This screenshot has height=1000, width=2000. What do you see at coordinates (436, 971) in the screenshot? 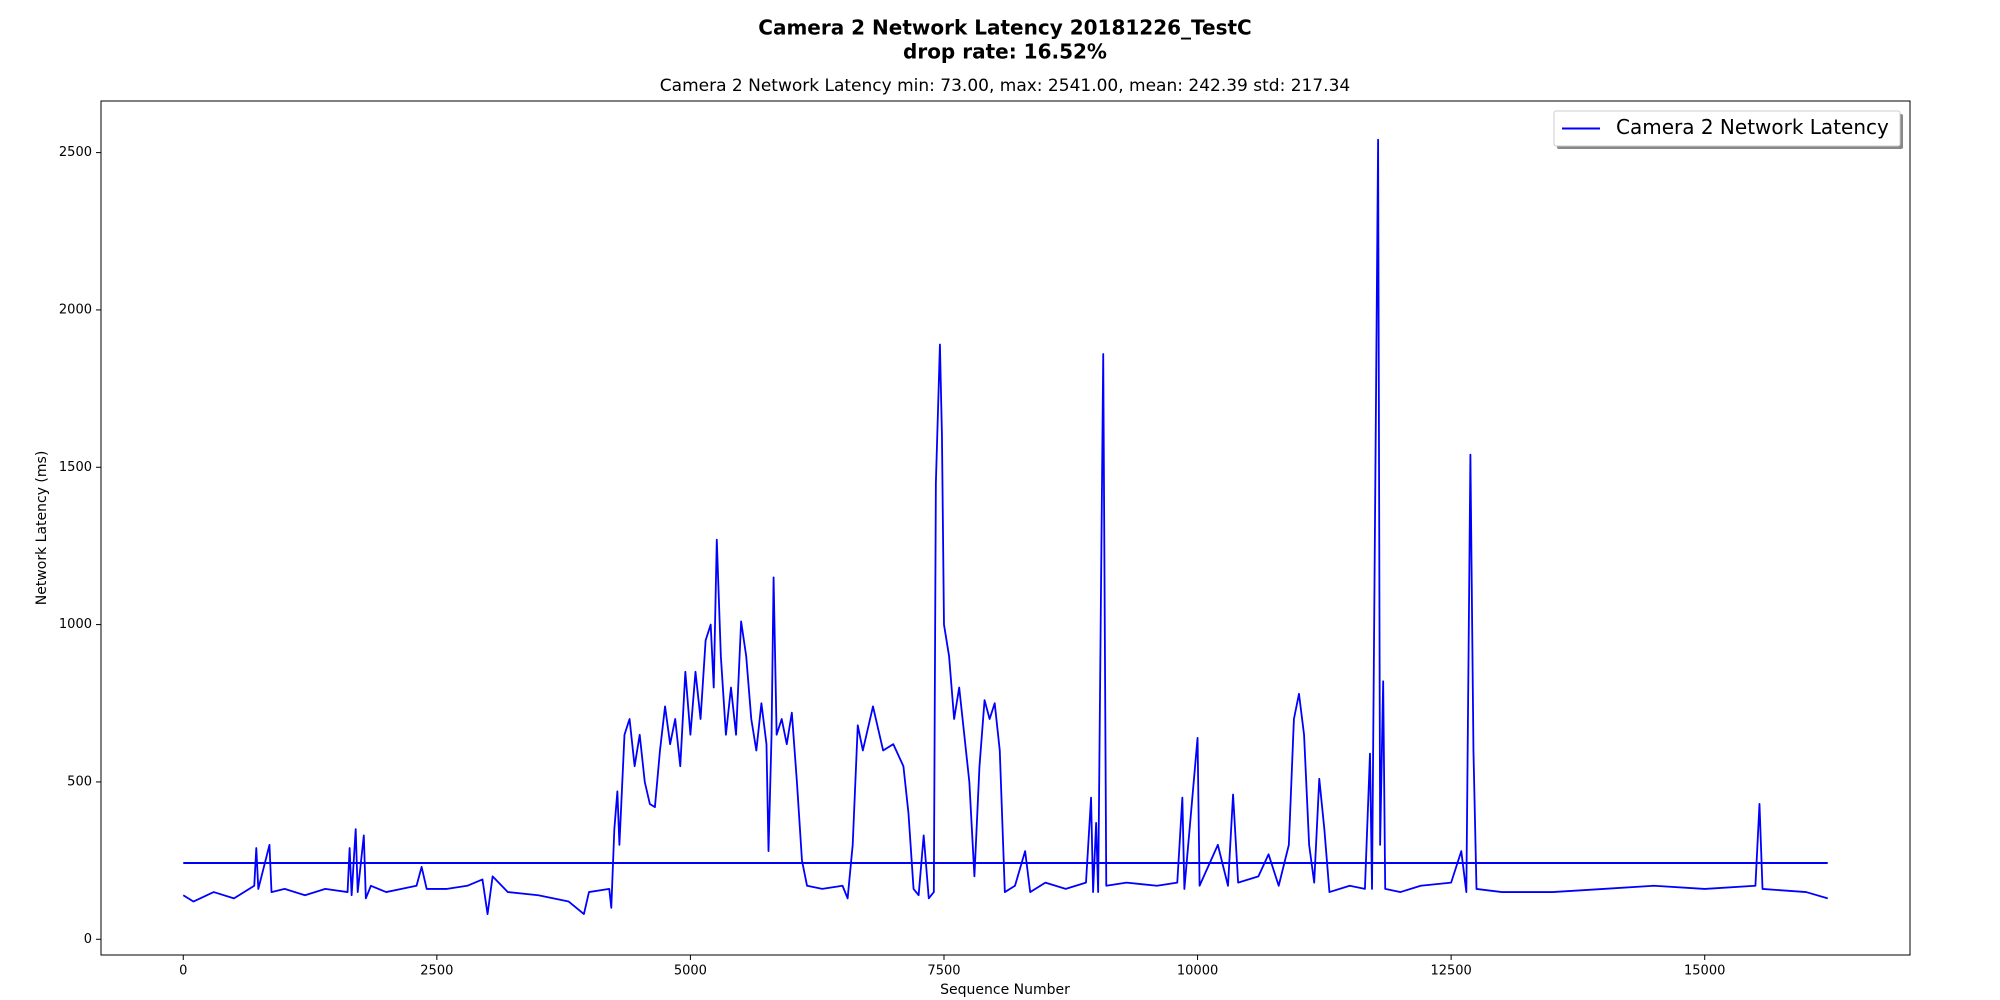
I see `x-tick-label: 2500` at bounding box center [436, 971].